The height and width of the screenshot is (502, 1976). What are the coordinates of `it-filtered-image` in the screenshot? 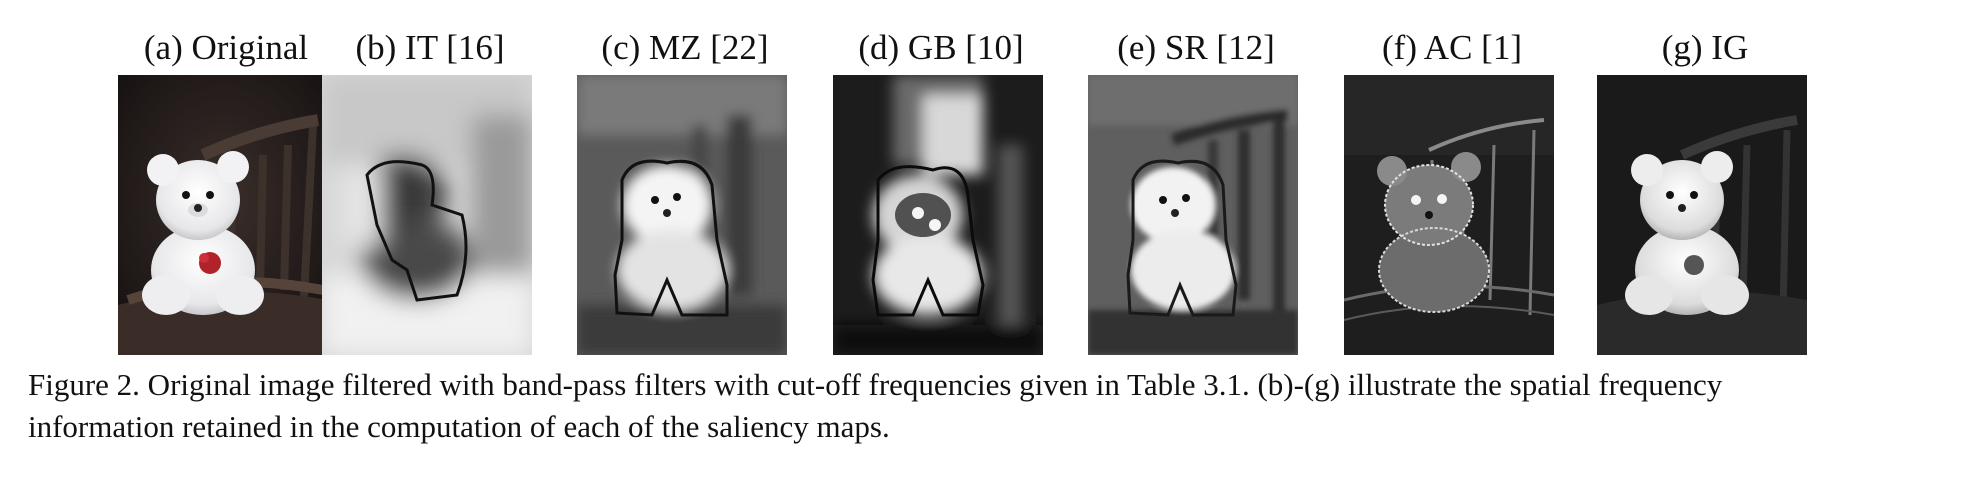 It's located at (427, 215).